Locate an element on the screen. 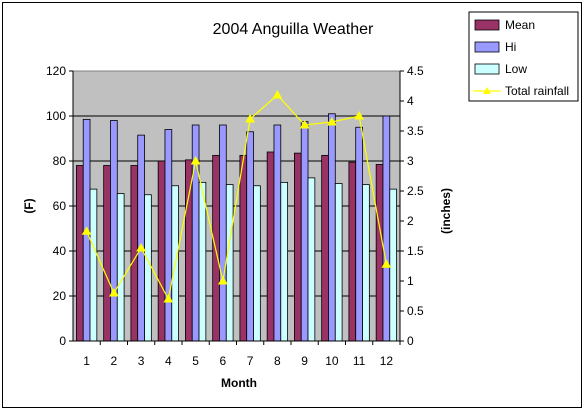  y-tick-label: 60 is located at coordinates (60, 206).